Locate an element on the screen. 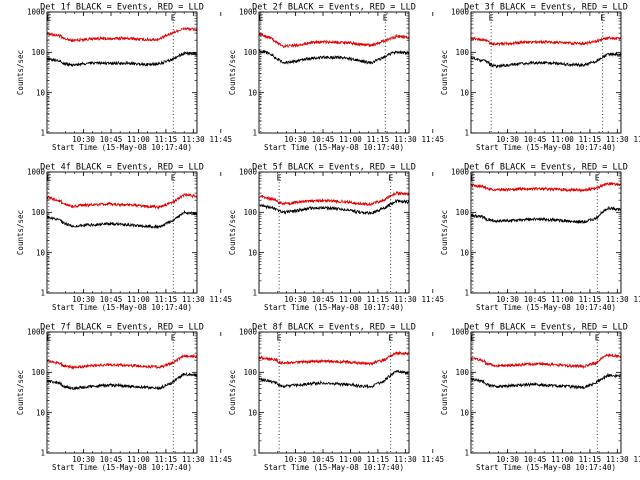 This screenshot has height=480, width=640. panel-title: Det 1f BLACK = Events, RED = LLD is located at coordinates (122, 8).